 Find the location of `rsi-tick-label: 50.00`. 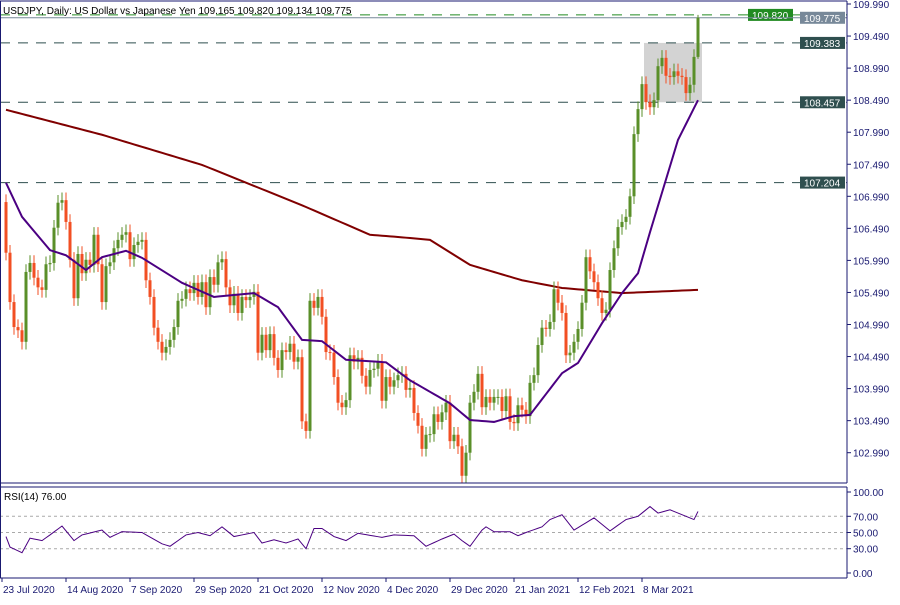

rsi-tick-label: 50.00 is located at coordinates (865, 534).